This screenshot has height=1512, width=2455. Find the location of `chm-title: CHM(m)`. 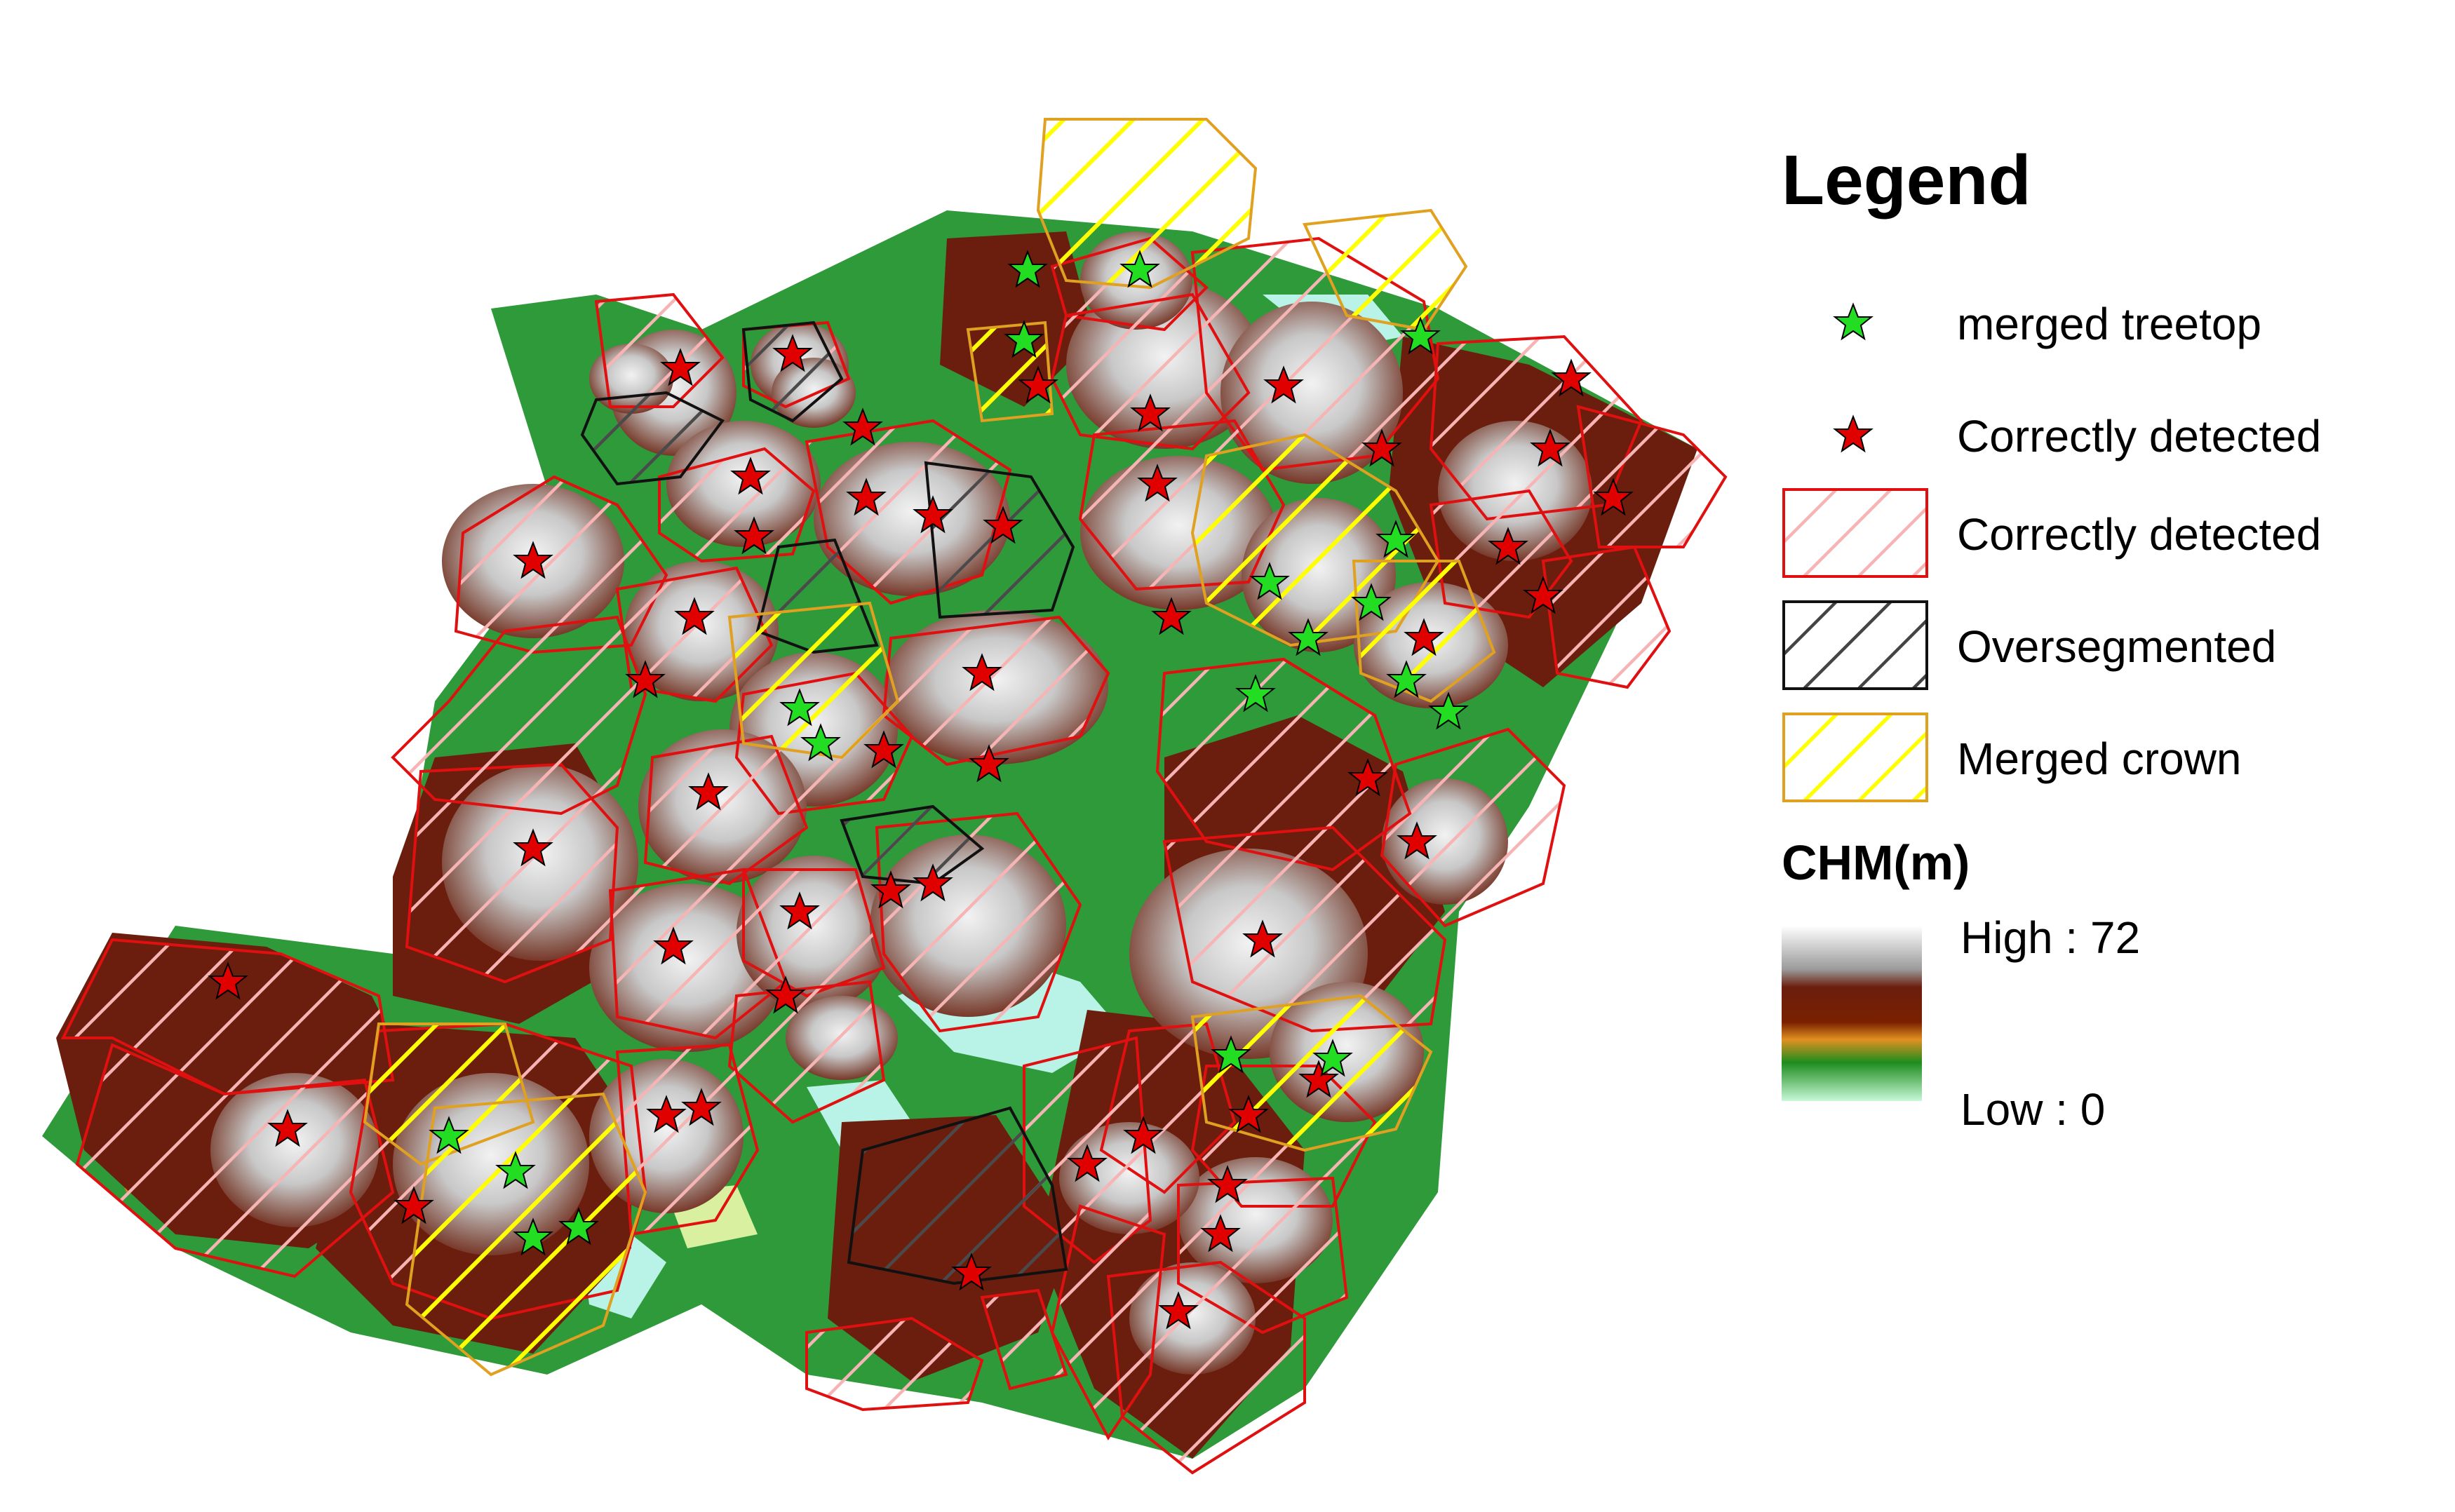

chm-title: CHM(m) is located at coordinates (1876, 862).